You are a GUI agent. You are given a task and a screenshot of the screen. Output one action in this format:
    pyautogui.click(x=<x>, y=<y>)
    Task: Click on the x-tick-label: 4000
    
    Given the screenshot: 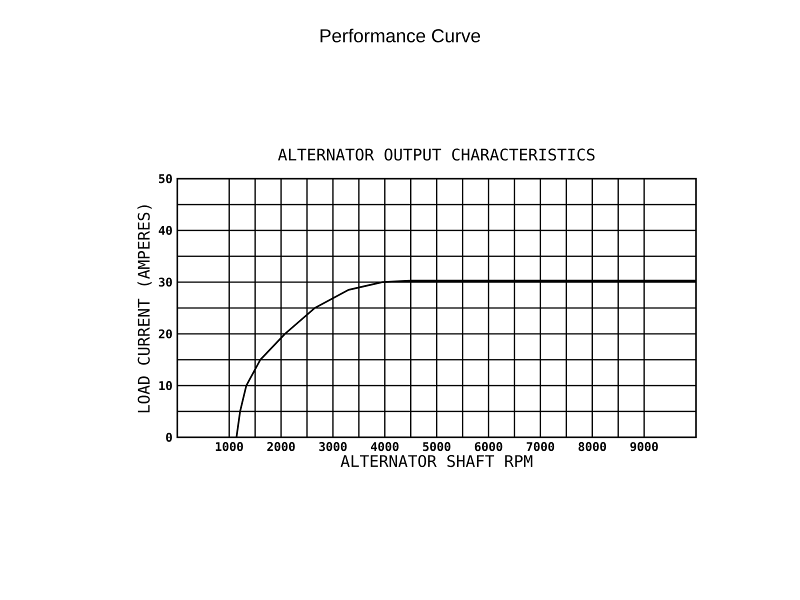 What is the action you would take?
    pyautogui.click(x=384, y=447)
    